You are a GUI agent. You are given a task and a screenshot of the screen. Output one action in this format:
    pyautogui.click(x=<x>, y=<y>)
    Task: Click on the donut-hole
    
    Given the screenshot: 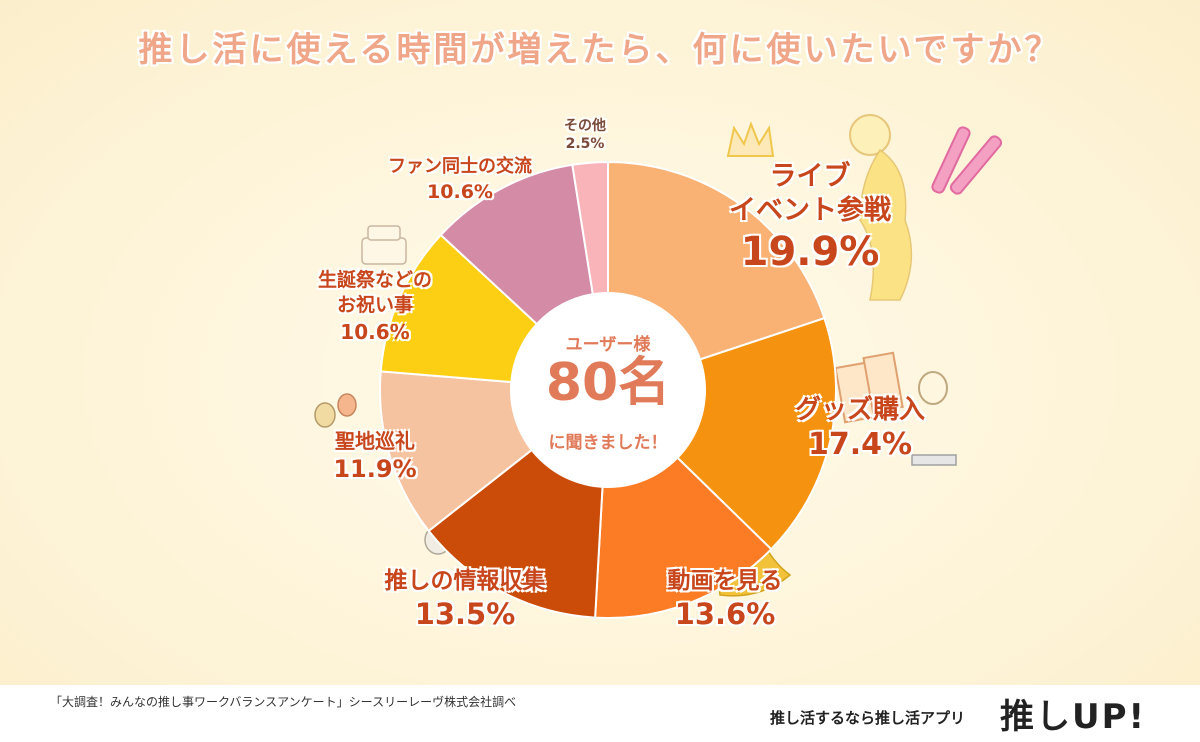 What is the action you would take?
    pyautogui.click(x=608, y=390)
    